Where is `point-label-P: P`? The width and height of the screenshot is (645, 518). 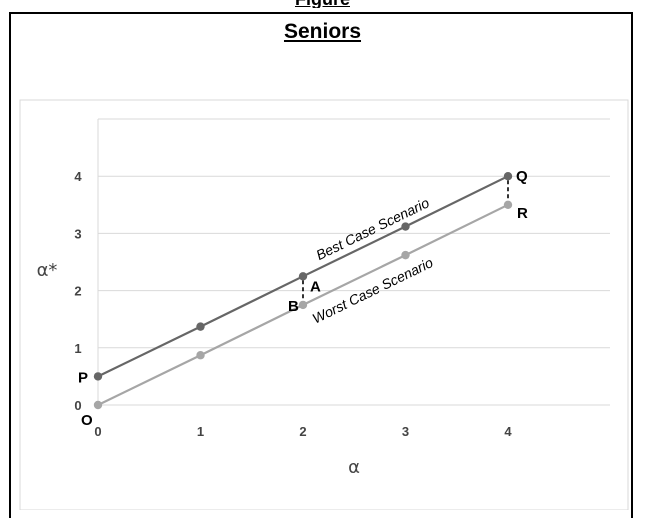
point-label-P: P is located at coordinates (83, 377).